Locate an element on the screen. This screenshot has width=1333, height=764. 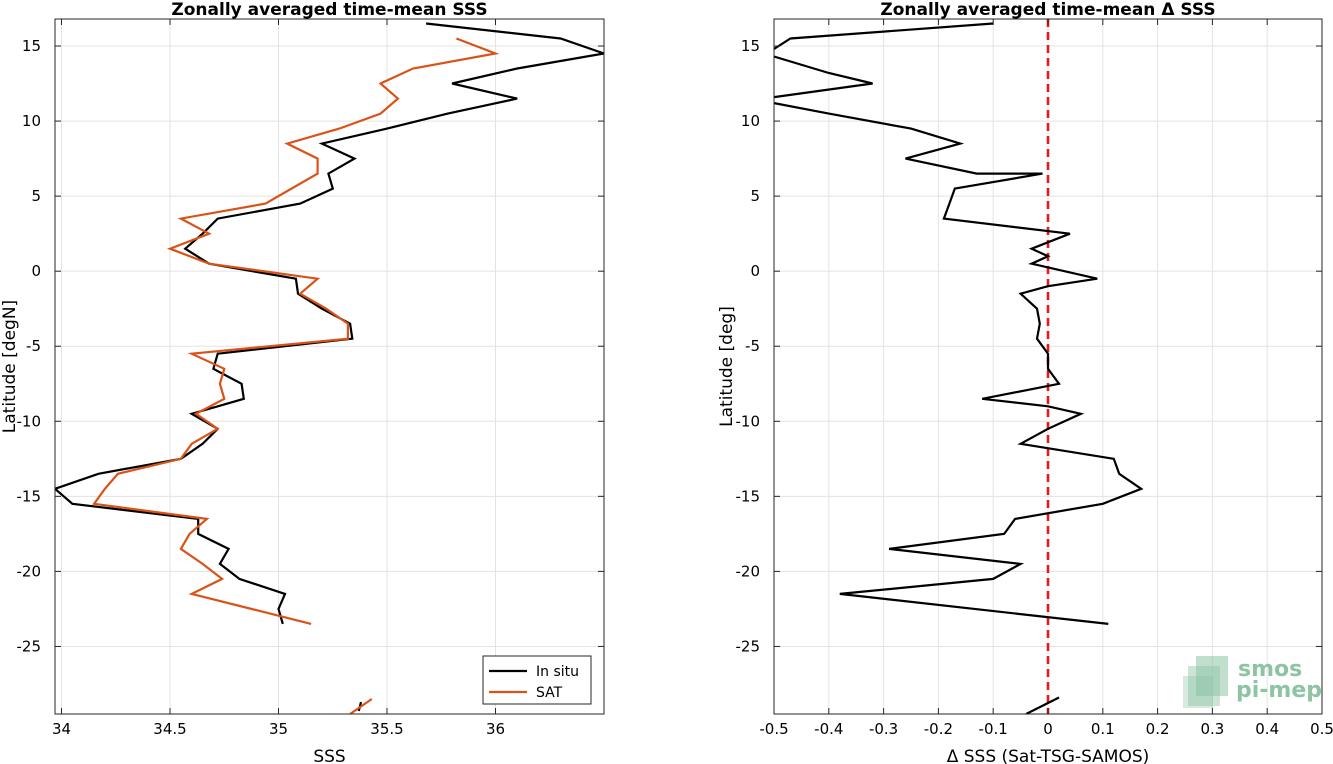
x-tick-label: 0 is located at coordinates (1048, 729).